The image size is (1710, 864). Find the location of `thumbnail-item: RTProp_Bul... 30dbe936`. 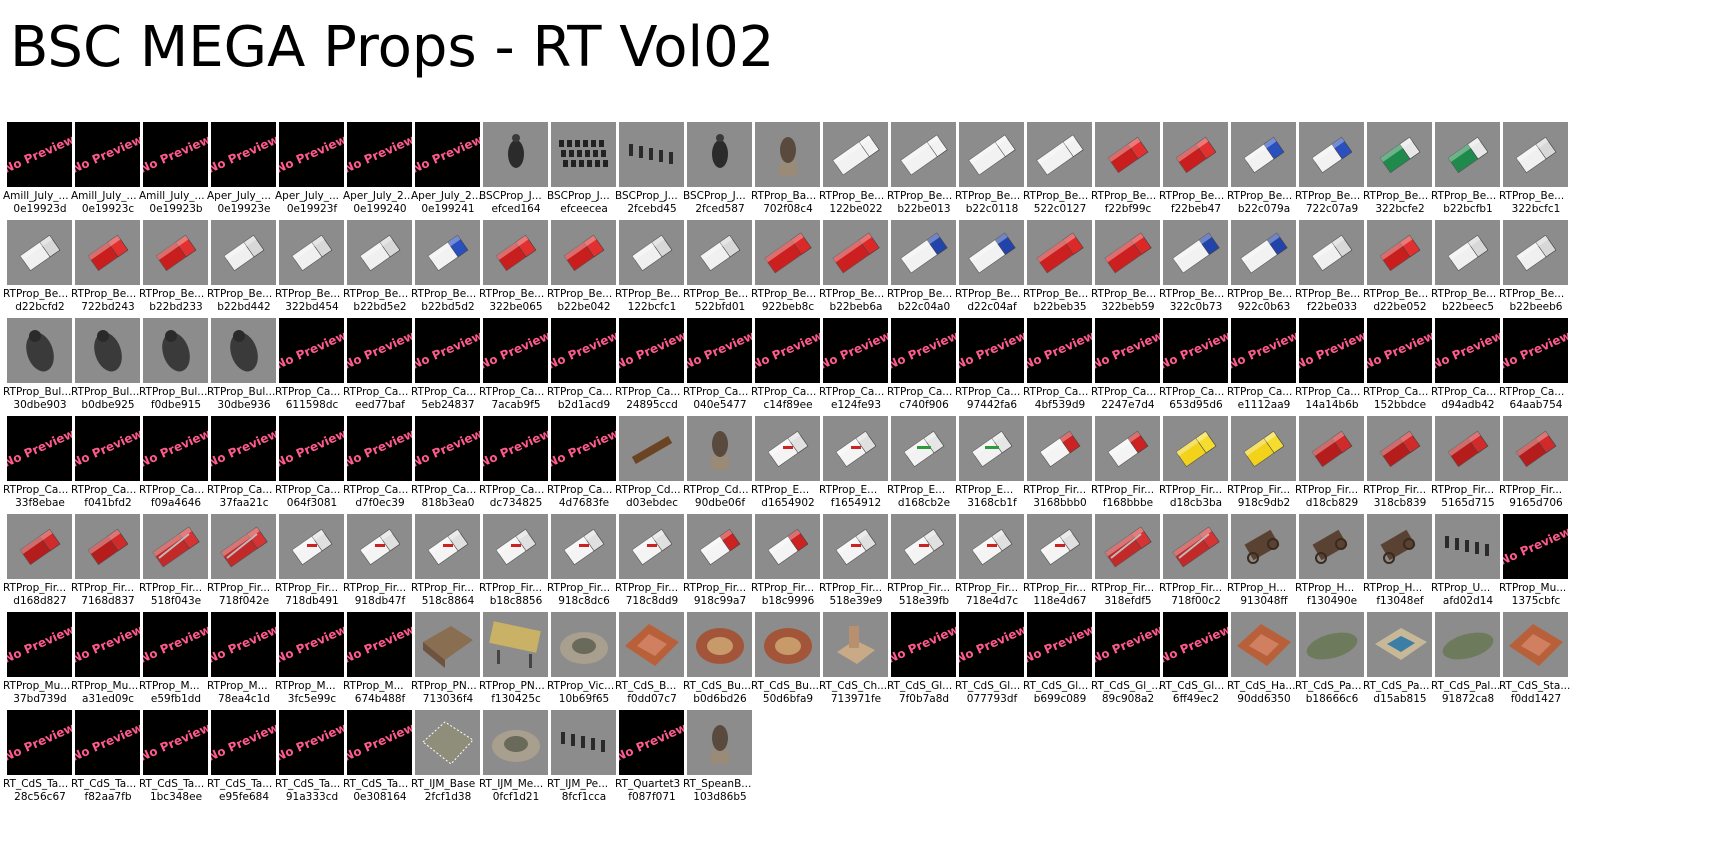

thumbnail-item: RTProp_Bul... 30dbe936 is located at coordinates (246, 371).